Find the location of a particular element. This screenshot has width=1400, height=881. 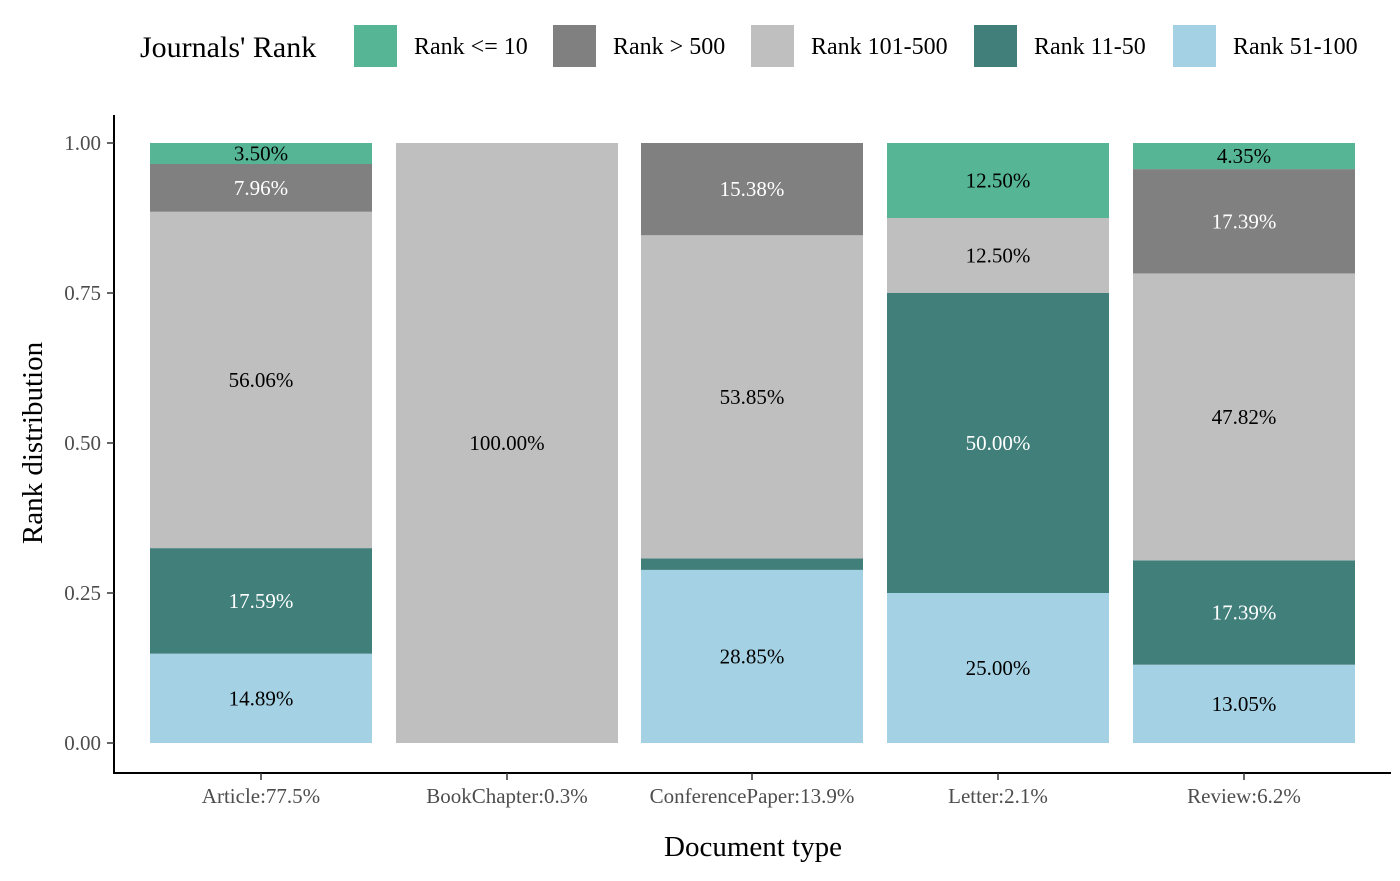

x-tick-label: Review:6.2% is located at coordinates (1244, 796).